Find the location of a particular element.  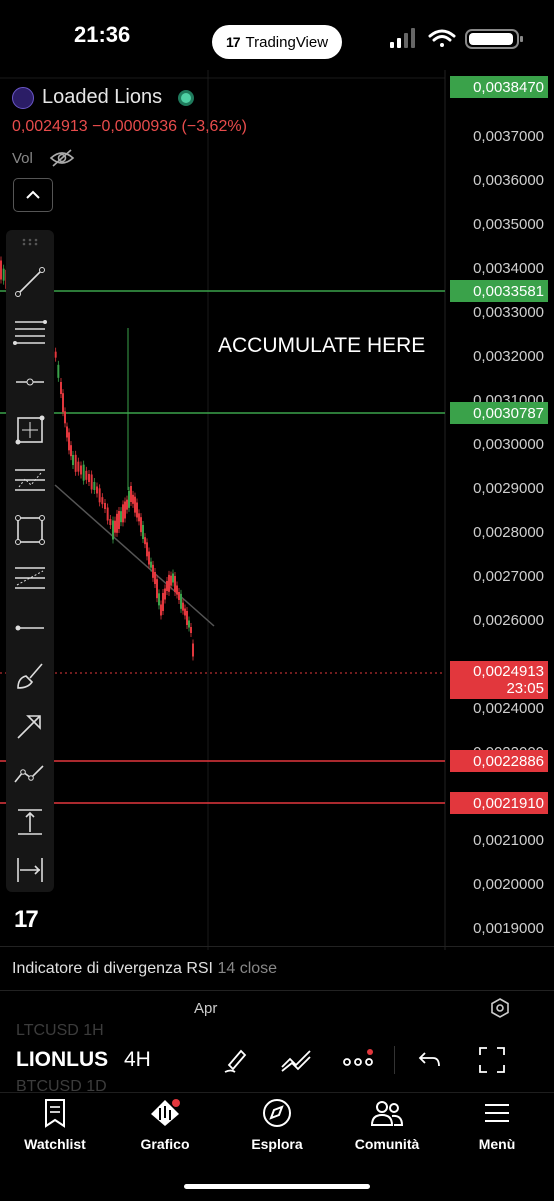

market-status-icon is located at coordinates (186, 97).